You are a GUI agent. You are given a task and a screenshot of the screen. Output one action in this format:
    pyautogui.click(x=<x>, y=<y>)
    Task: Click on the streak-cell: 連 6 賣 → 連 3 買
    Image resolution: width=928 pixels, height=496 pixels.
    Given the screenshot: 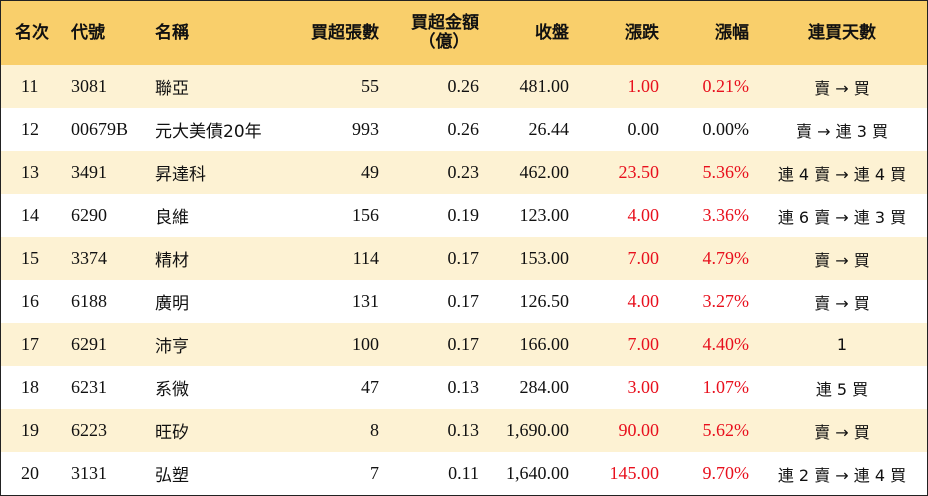 What is the action you would take?
    pyautogui.click(x=842, y=217)
    